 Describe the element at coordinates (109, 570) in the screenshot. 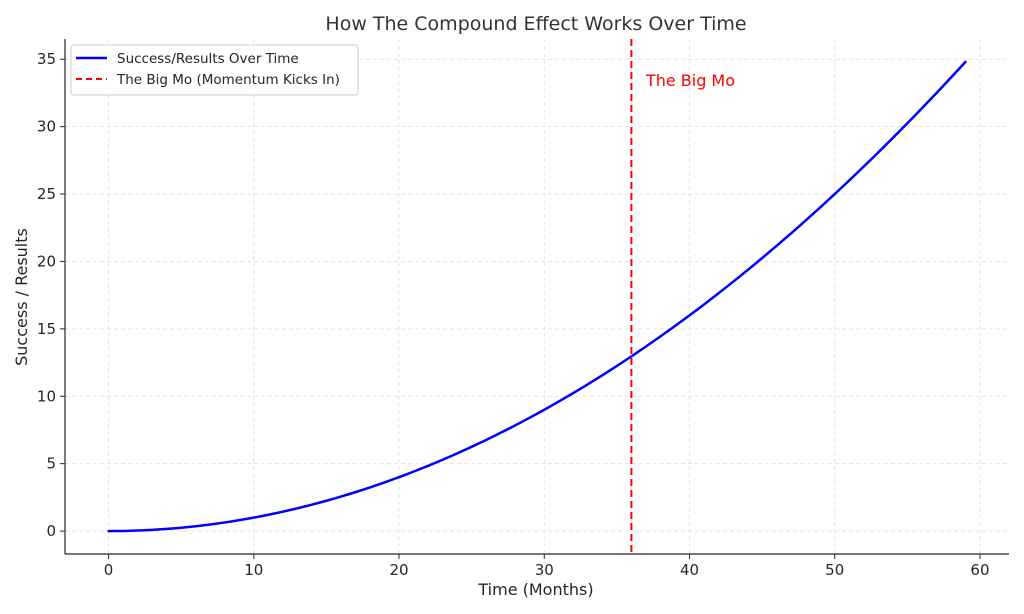

I see `x-tick-label: 0` at that location.